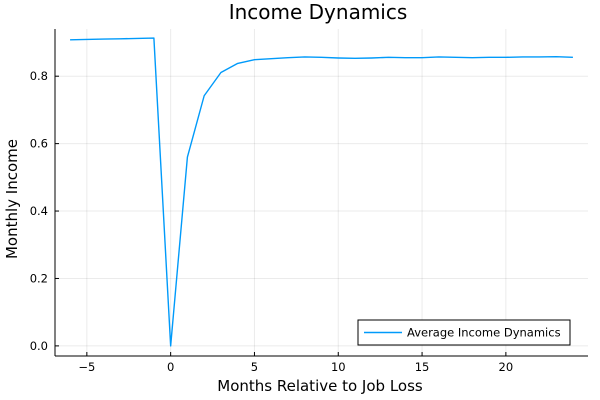 Image resolution: width=600 pixels, height=400 pixels. I want to click on y-tick-label: 0.0, so click(39, 346).